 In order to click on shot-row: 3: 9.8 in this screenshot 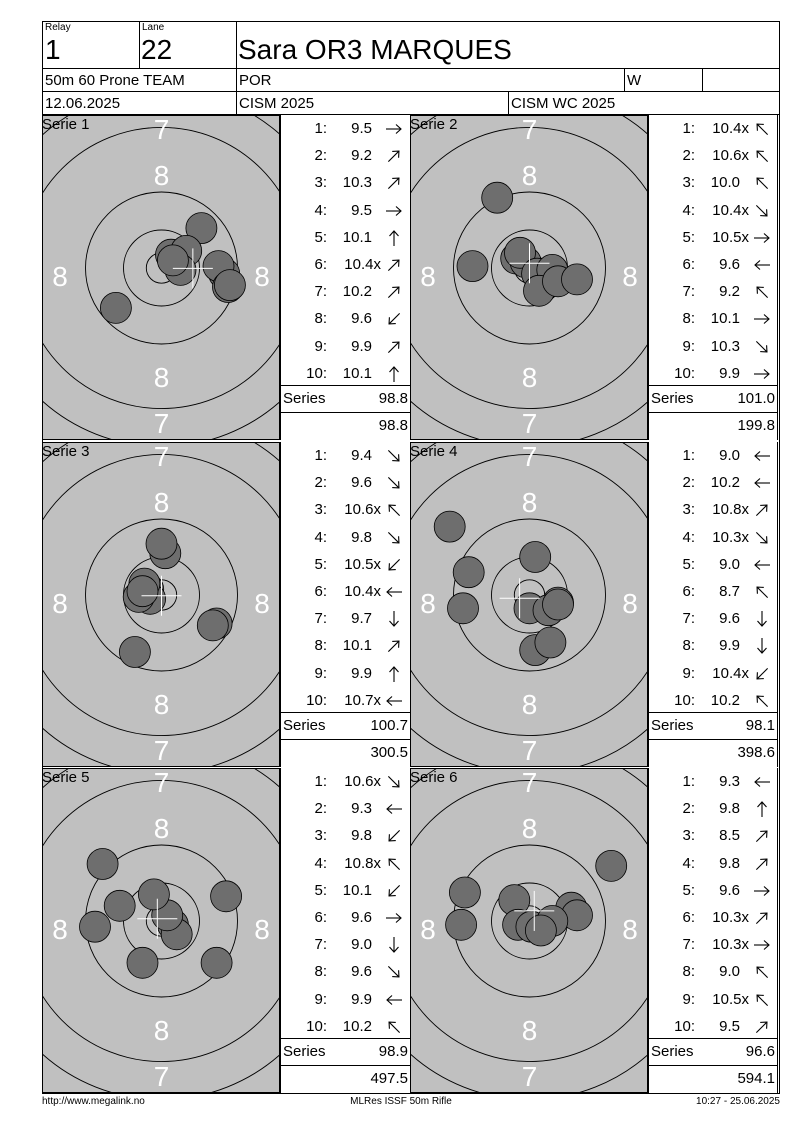, I will do `click(345, 836)`.